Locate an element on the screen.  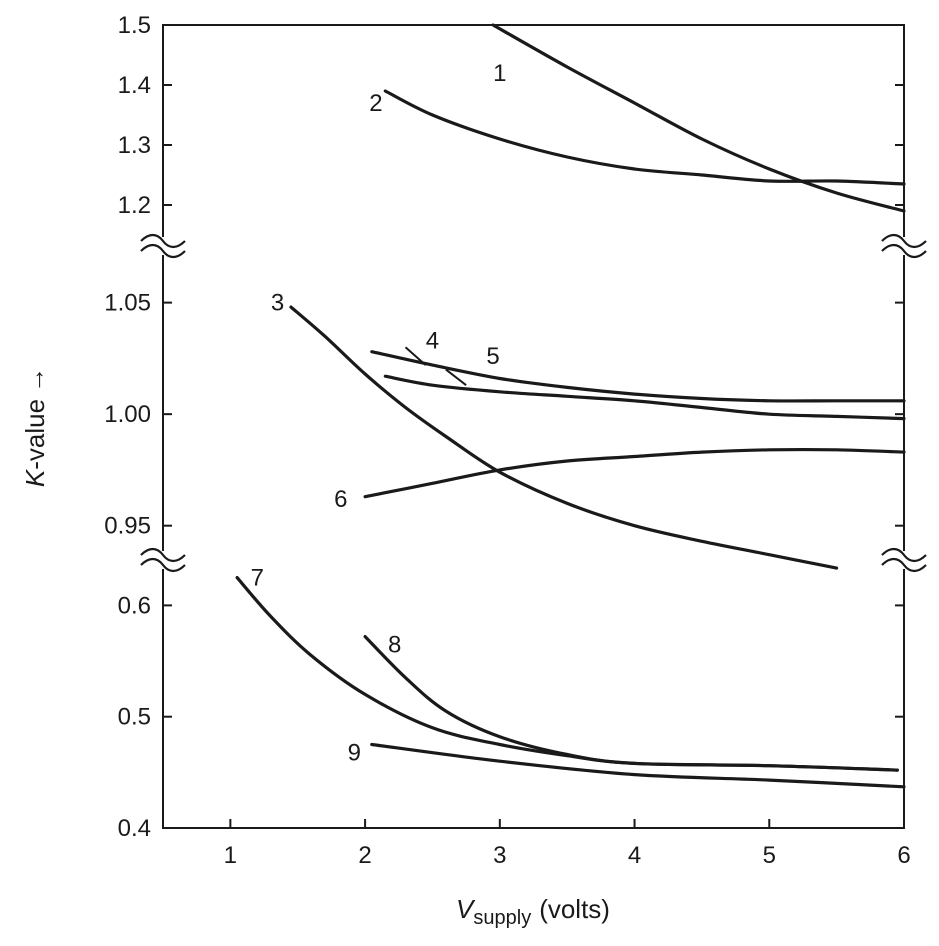
y-axis-title-rest: -value is located at coordinates (35, 434).